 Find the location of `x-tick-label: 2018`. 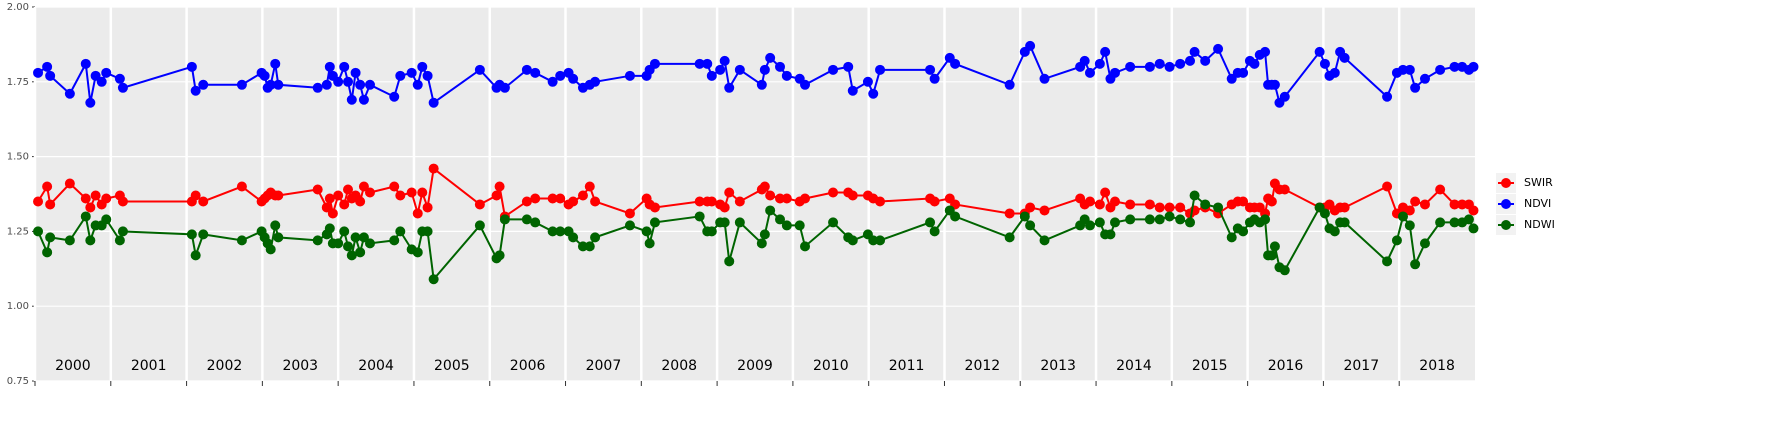

x-tick-label: 2018 is located at coordinates (1437, 366).